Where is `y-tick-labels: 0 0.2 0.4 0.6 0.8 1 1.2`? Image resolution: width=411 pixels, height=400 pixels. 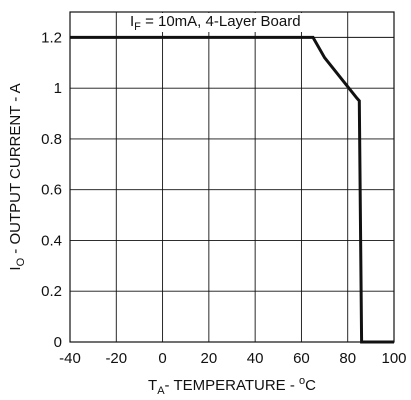 y-tick-labels: 0 0.2 0.4 0.6 0.8 1 1.2 is located at coordinates (51, 190).